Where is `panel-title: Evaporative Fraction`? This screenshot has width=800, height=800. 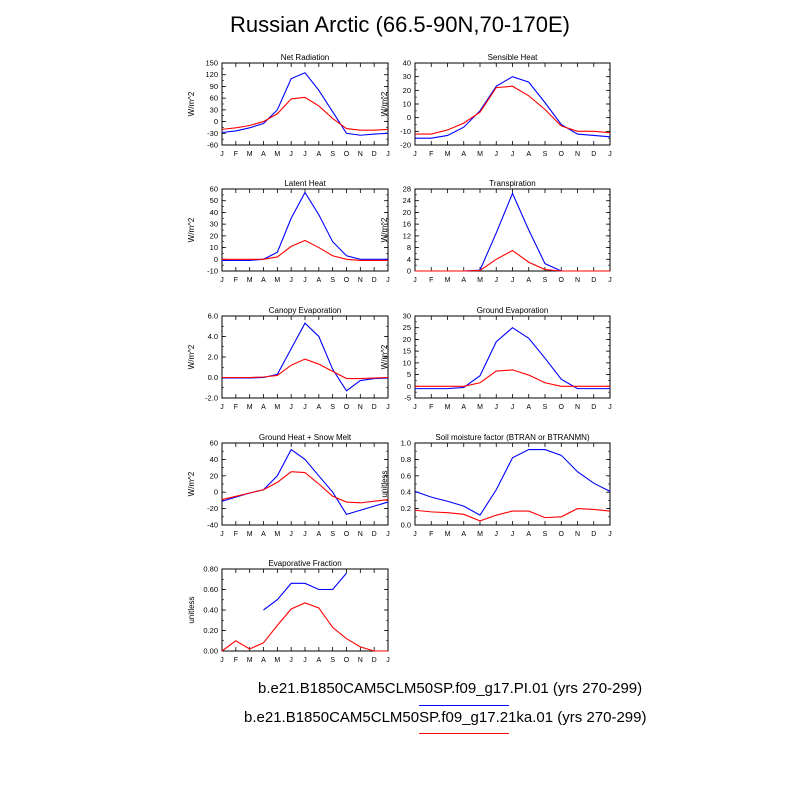
panel-title: Evaporative Fraction is located at coordinates (304, 563).